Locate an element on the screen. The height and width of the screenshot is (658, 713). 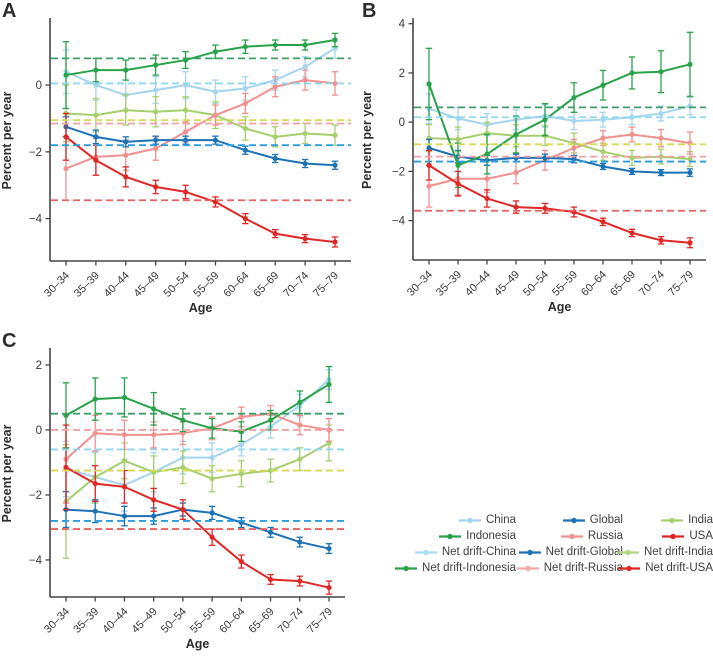
legend-item-global: Global is located at coordinates (570, 520).